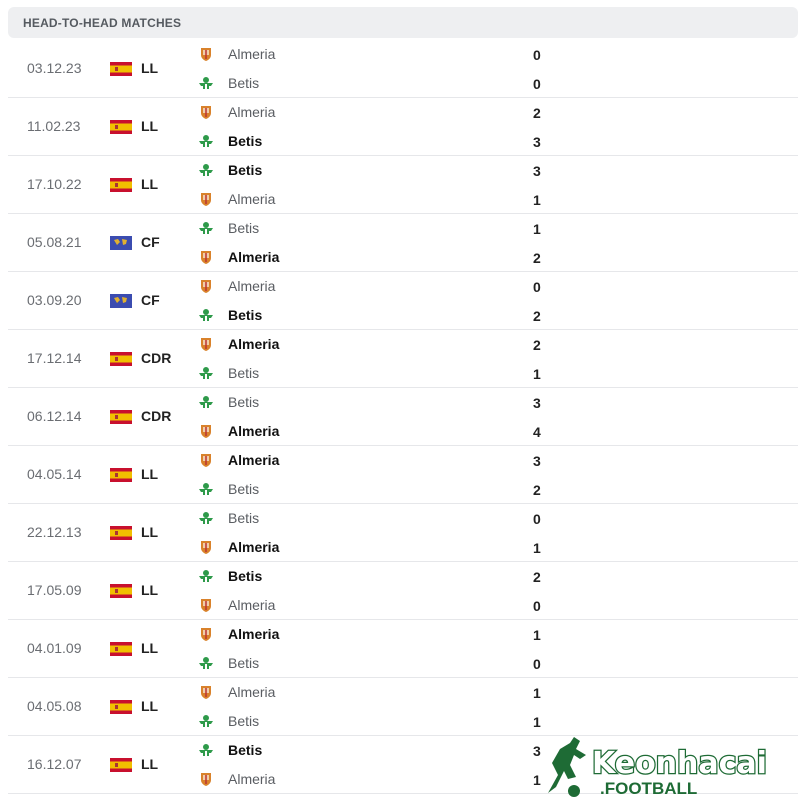 The width and height of the screenshot is (800, 798). I want to click on away-score: 4, so click(537, 432).